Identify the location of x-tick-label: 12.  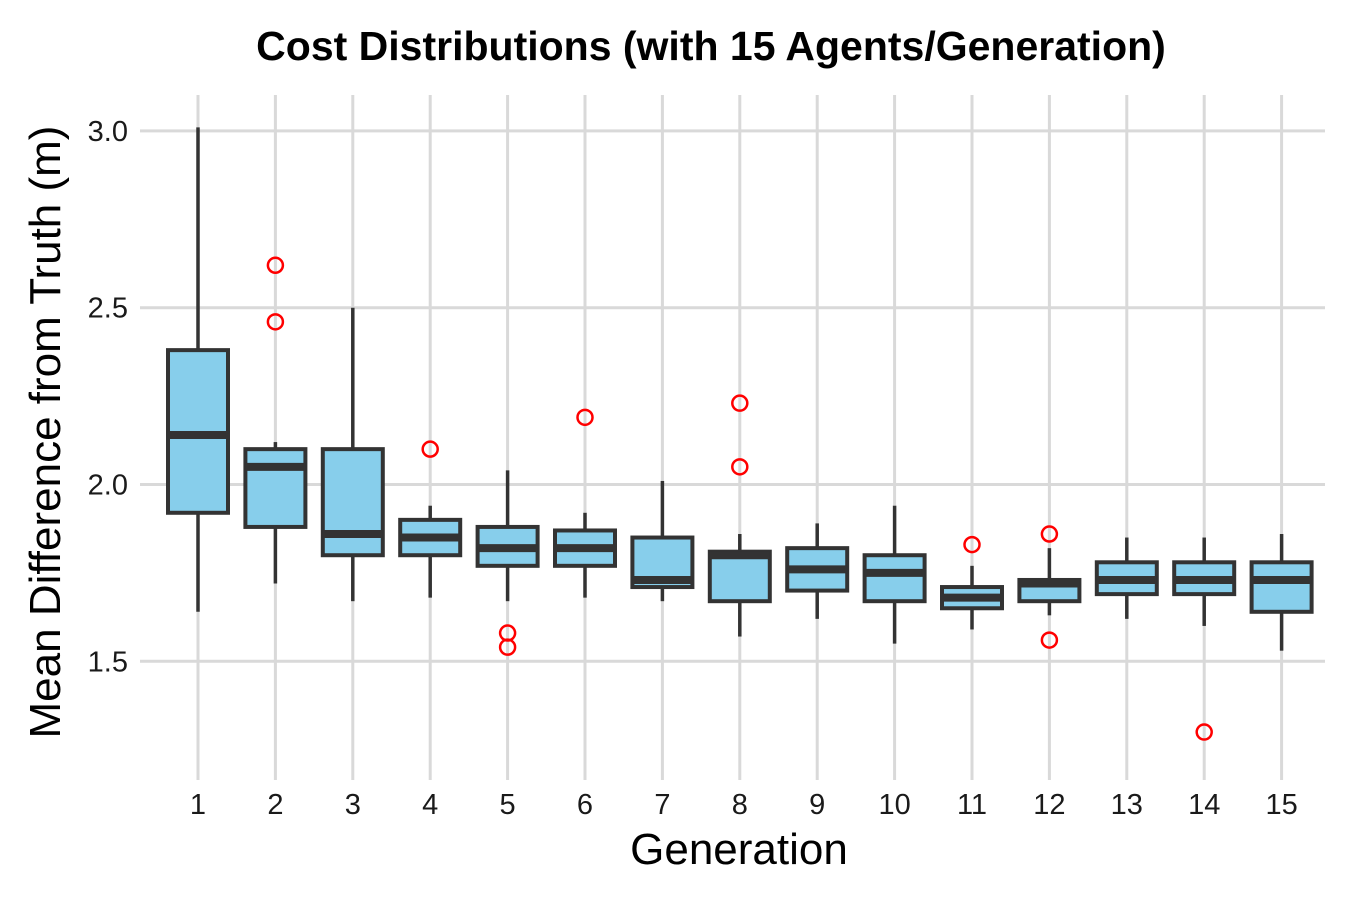
(1049, 805).